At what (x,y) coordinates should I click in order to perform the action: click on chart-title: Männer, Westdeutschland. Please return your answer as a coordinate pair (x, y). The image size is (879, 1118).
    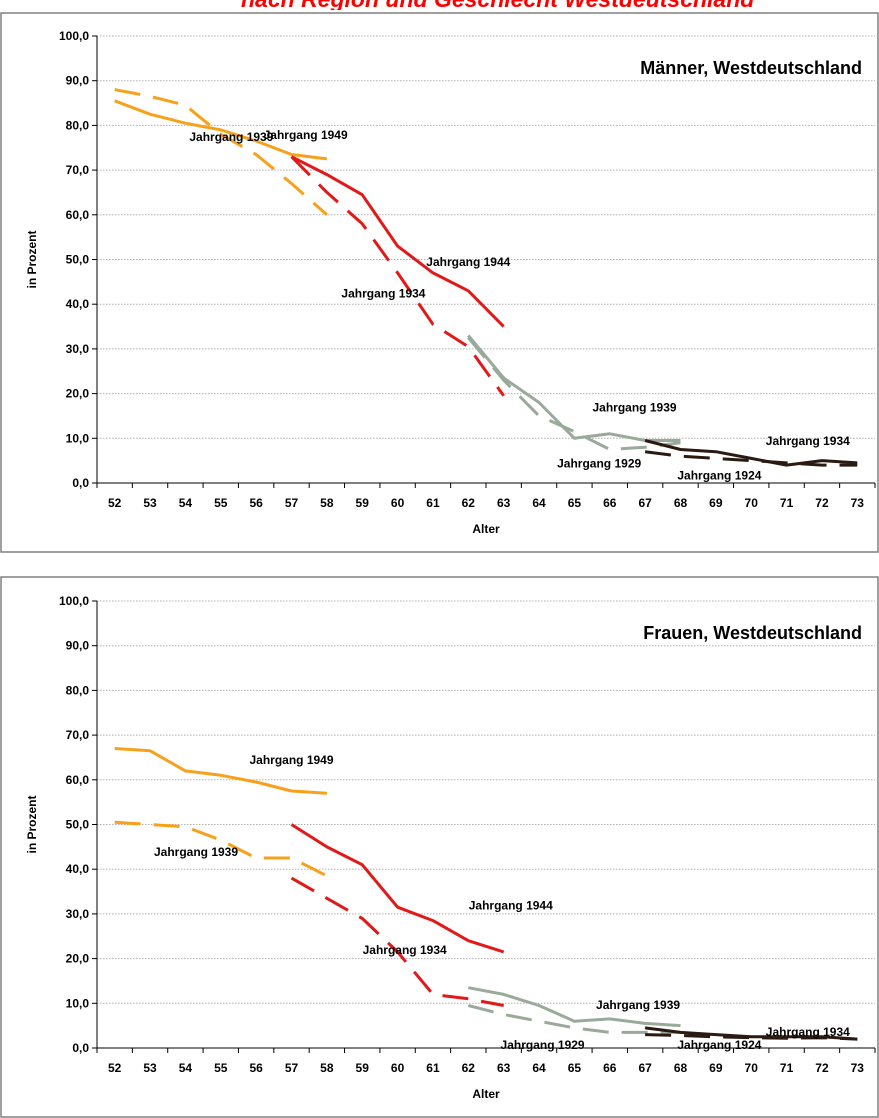
    Looking at the image, I should click on (751, 68).